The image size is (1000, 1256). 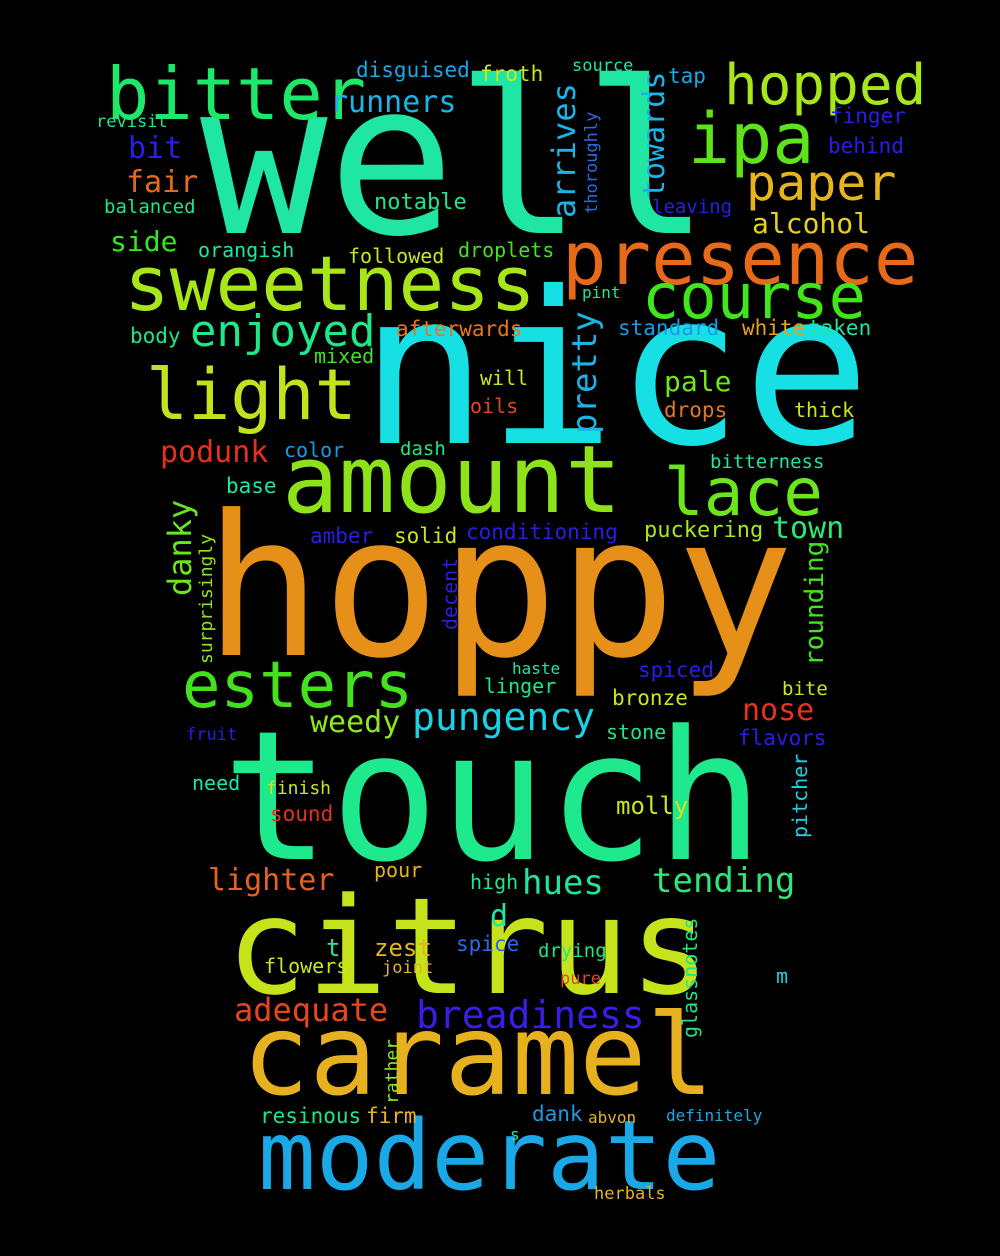 I want to click on word-light: light, so click(x=251, y=395).